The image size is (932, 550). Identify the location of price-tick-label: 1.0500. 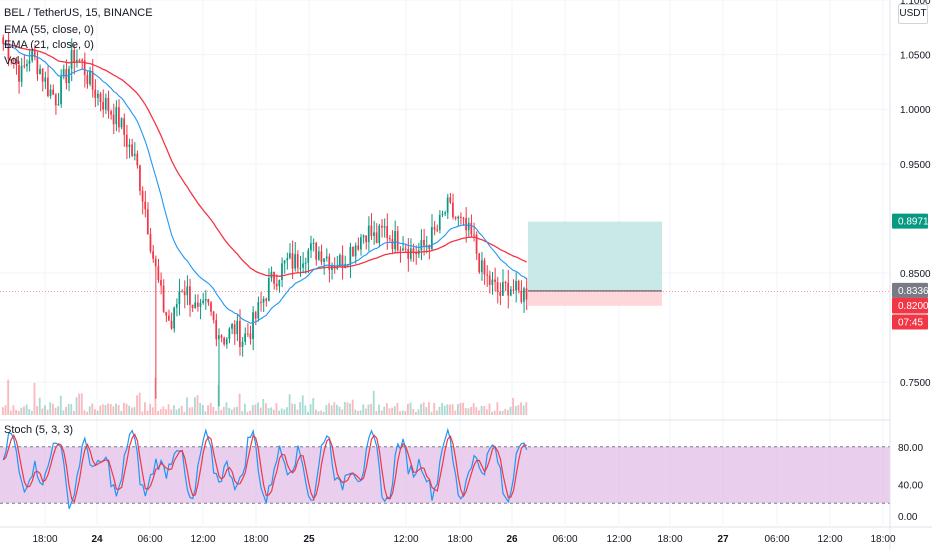
(915, 56).